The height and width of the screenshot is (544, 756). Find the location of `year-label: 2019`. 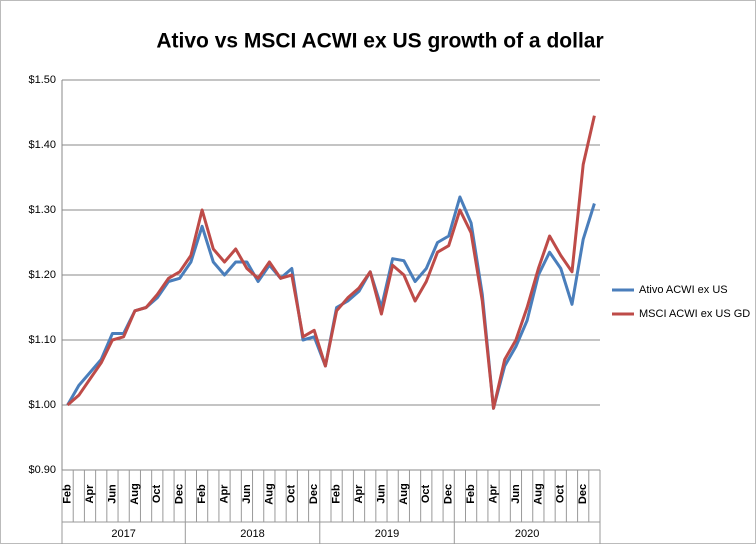

year-label: 2019 is located at coordinates (387, 534).